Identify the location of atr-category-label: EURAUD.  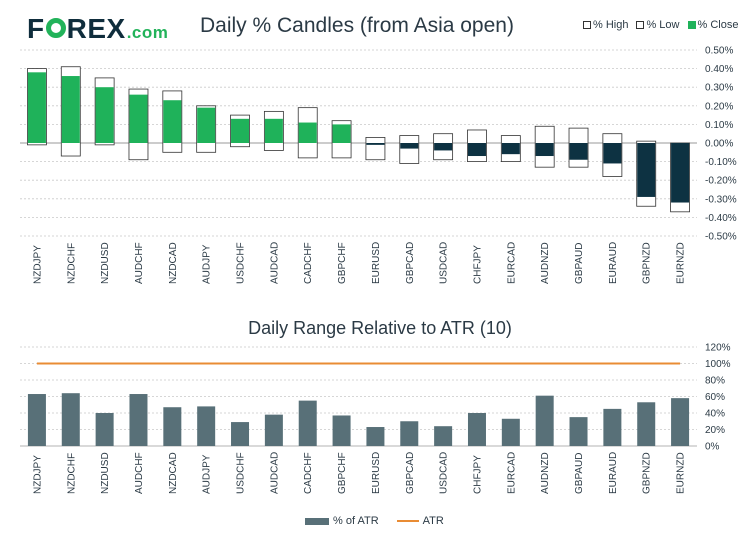
(613, 473).